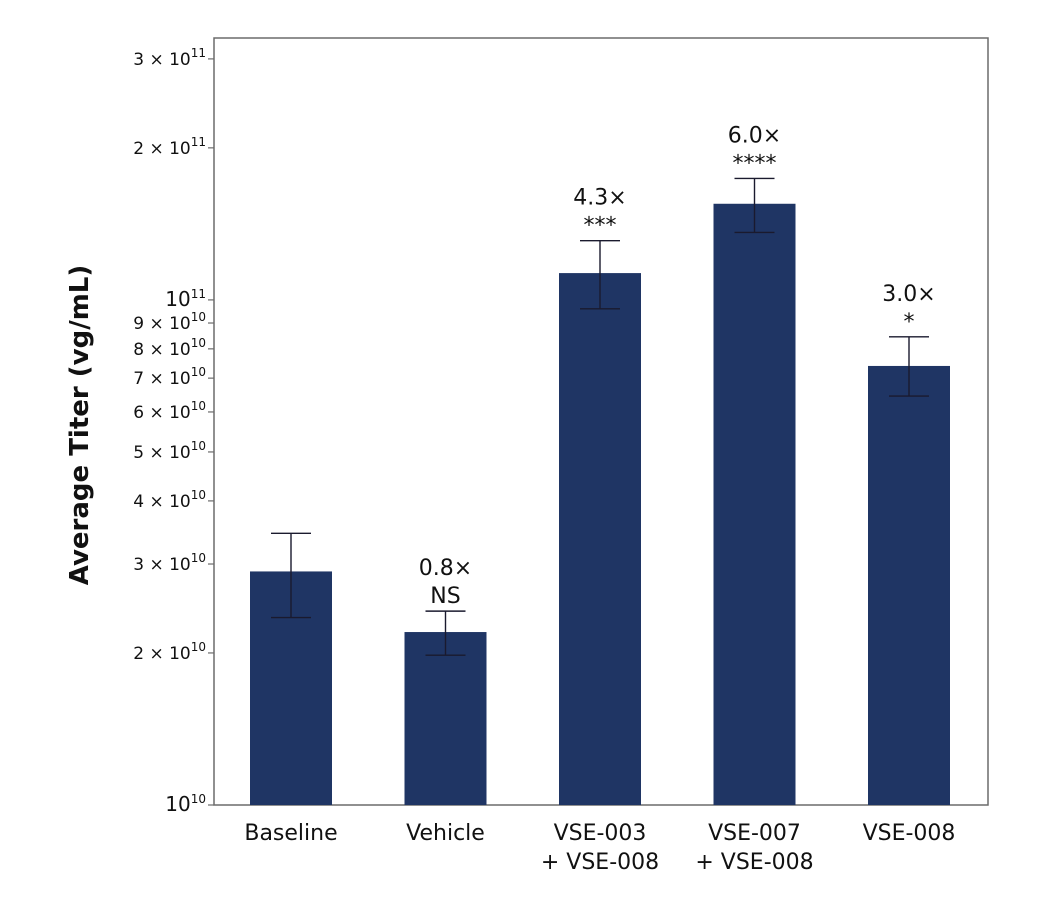  I want to click on category-label-0-0: Baseline, so click(290, 833).